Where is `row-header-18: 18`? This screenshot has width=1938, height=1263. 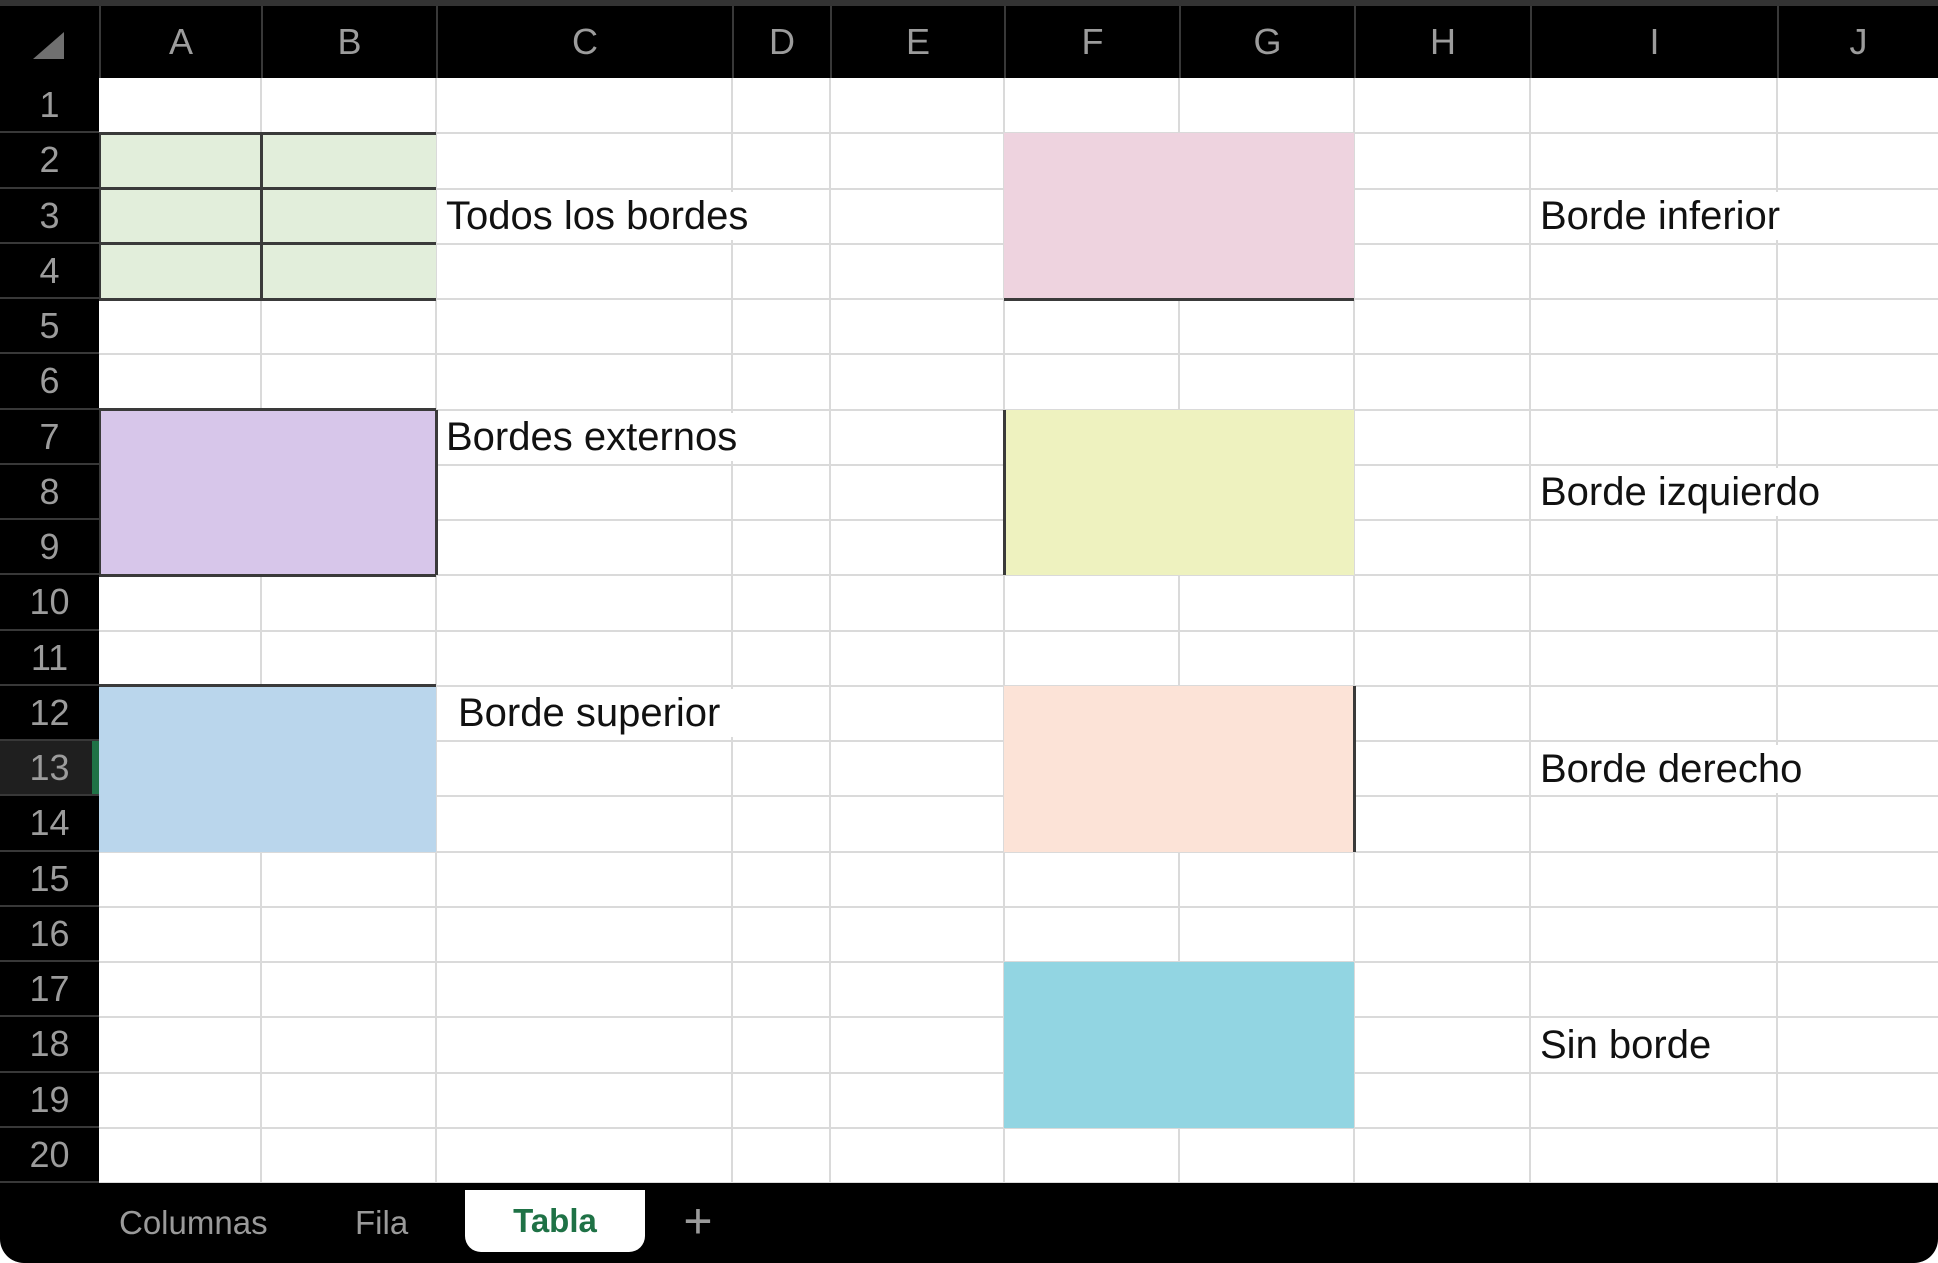 row-header-18: 18 is located at coordinates (49, 1045).